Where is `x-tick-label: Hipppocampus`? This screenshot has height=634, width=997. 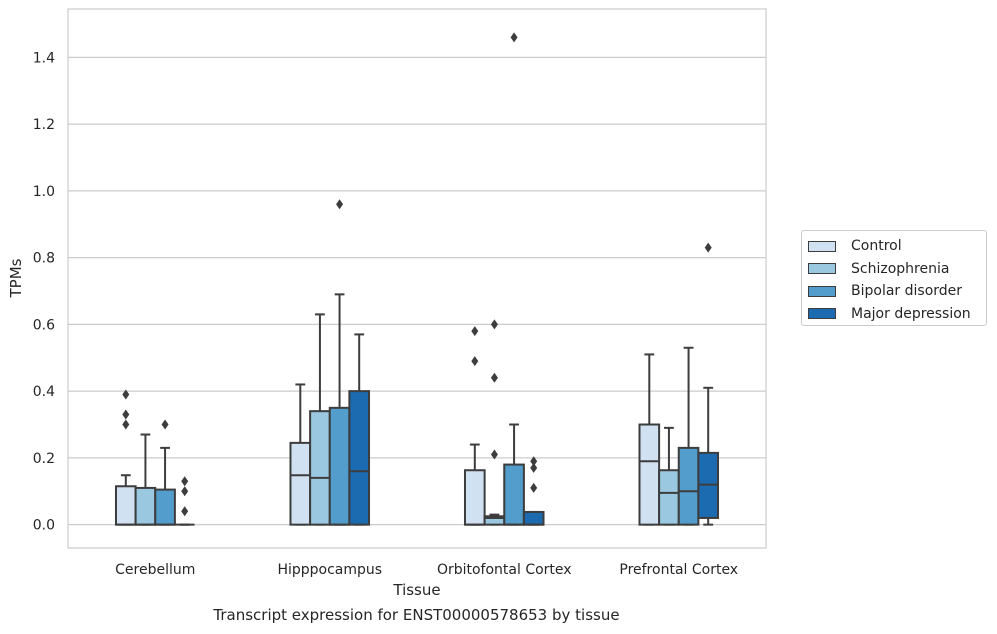 x-tick-label: Hipppocampus is located at coordinates (329, 570).